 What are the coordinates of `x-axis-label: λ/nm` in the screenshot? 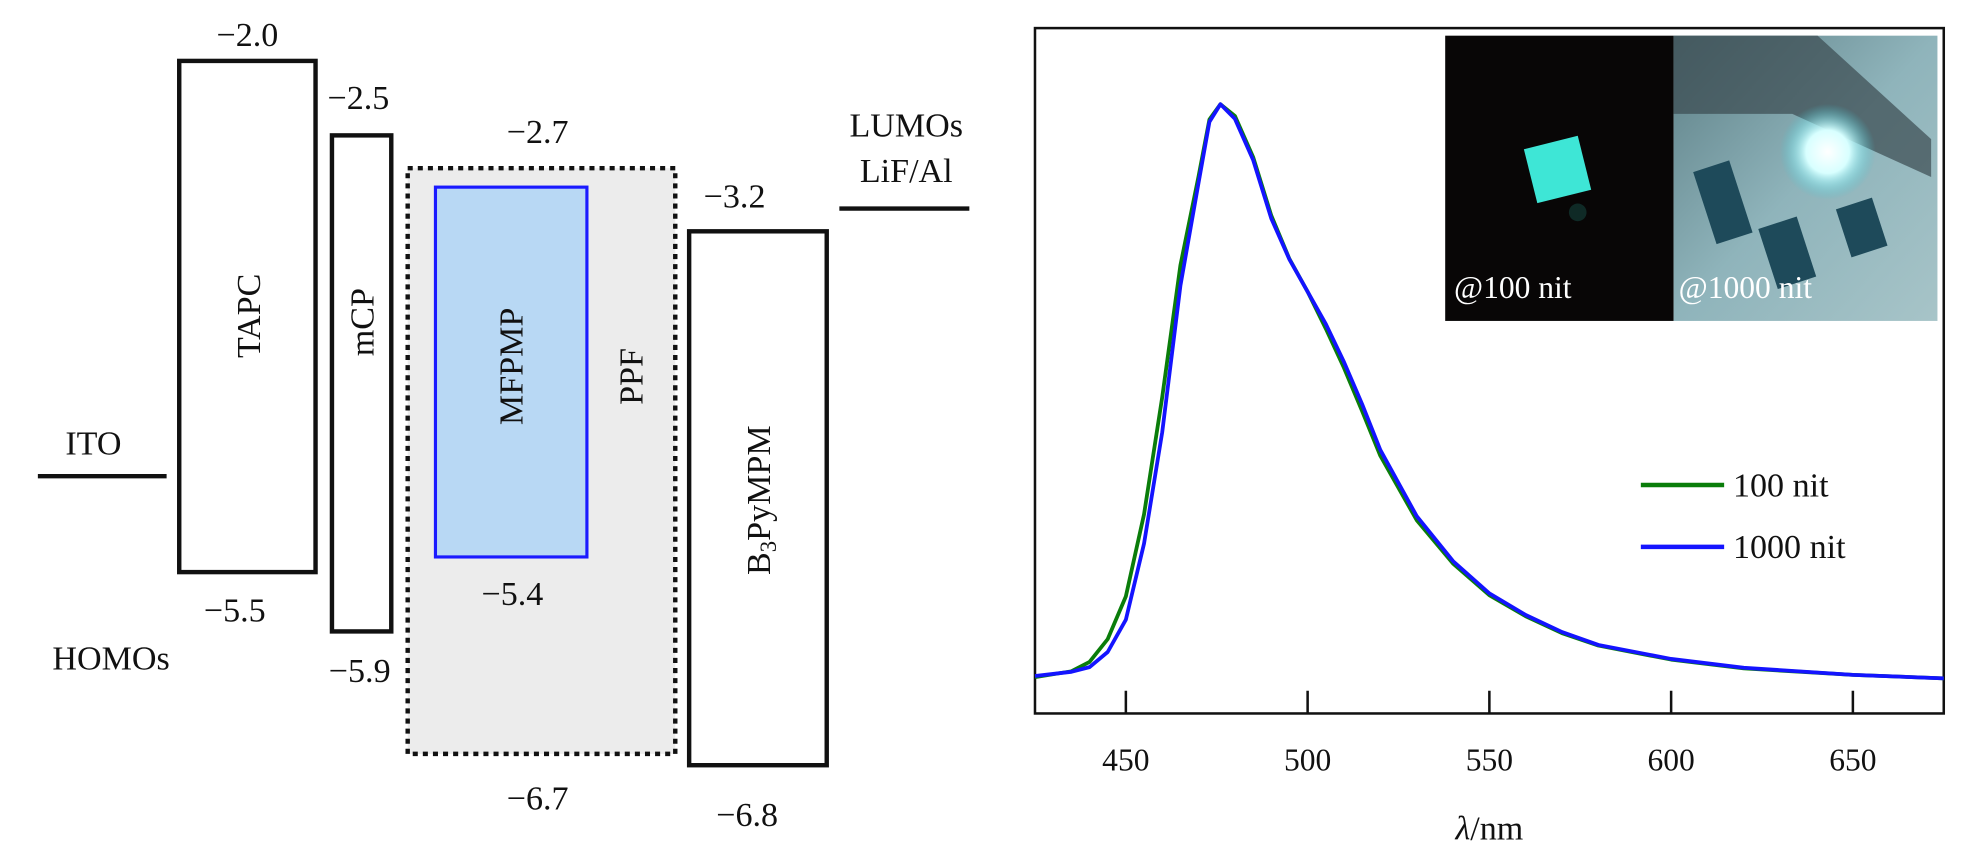 It's located at (1488, 829).